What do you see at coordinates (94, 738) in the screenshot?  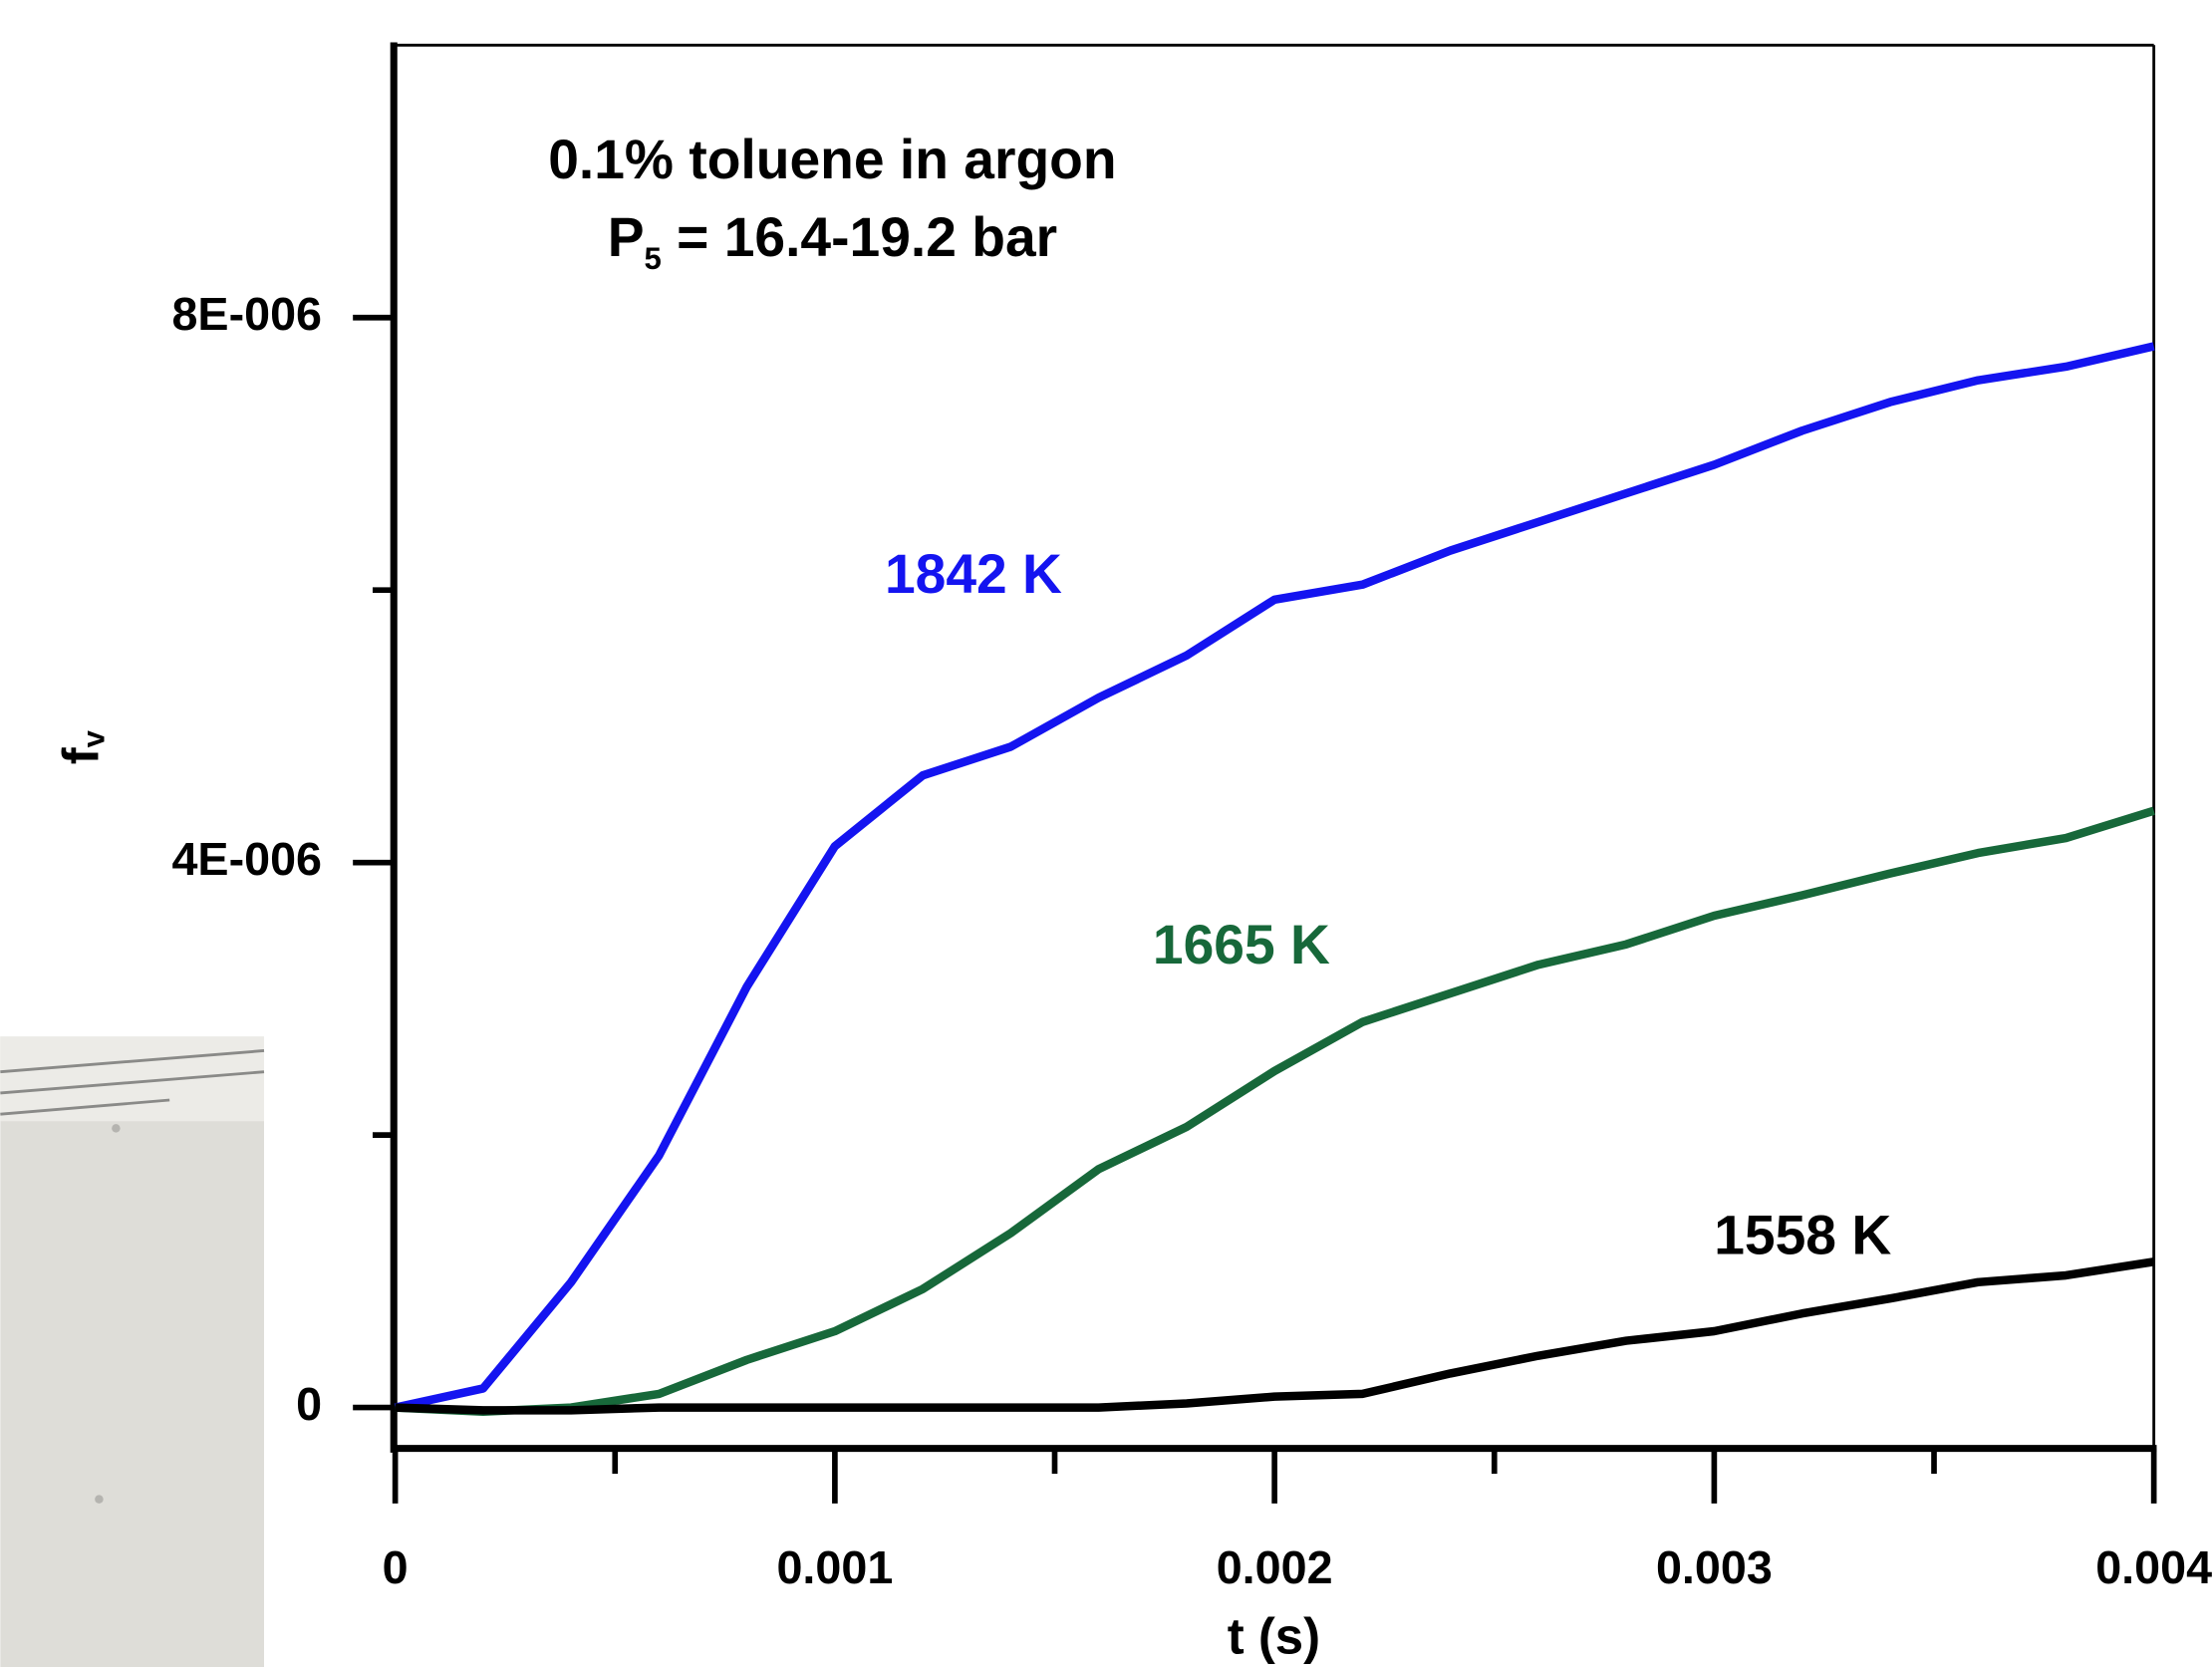 I see `y-axis-label-sub: v` at bounding box center [94, 738].